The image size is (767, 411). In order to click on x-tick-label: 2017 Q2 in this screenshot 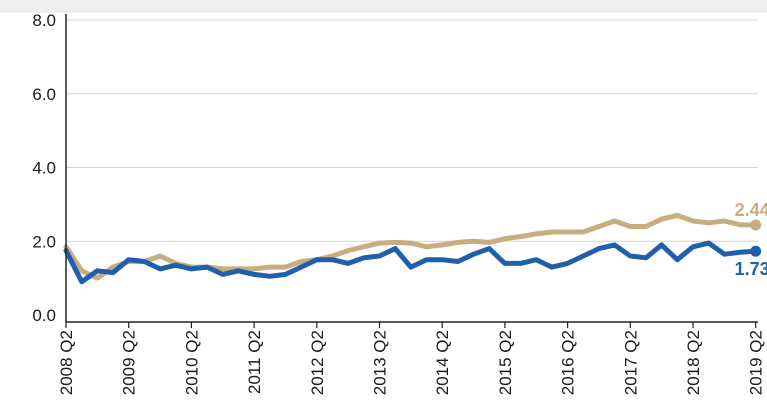, I will do `click(630, 362)`.